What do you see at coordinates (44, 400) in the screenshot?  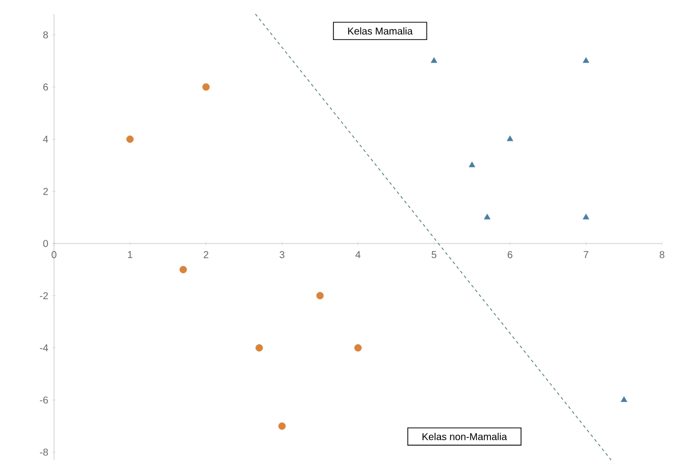 I see `y-tick-label: -6` at bounding box center [44, 400].